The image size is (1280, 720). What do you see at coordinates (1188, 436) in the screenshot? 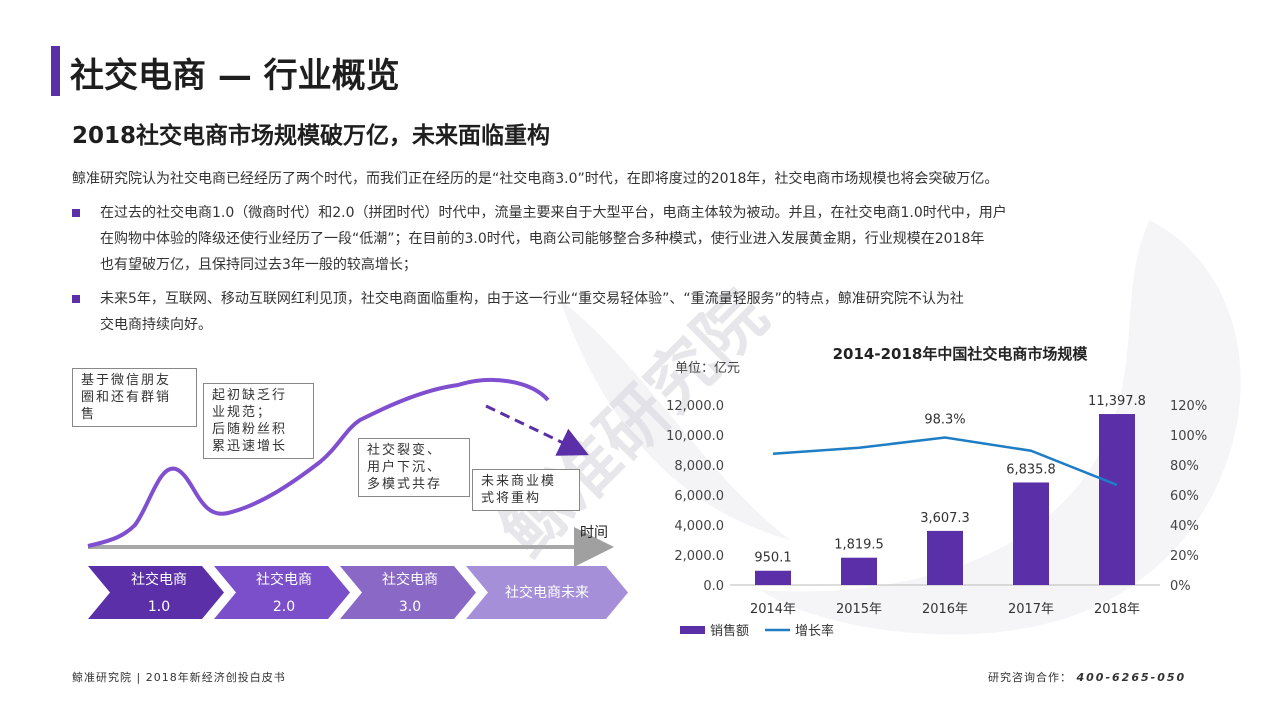
I see `y2-axis-tick-label: 100%` at bounding box center [1188, 436].